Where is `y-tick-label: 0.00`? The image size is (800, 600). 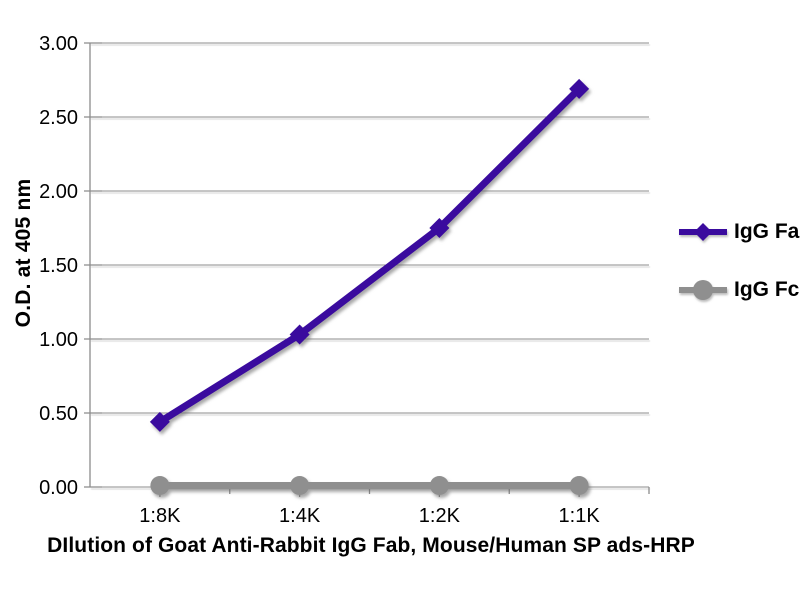
y-tick-label: 0.00 is located at coordinates (58, 488).